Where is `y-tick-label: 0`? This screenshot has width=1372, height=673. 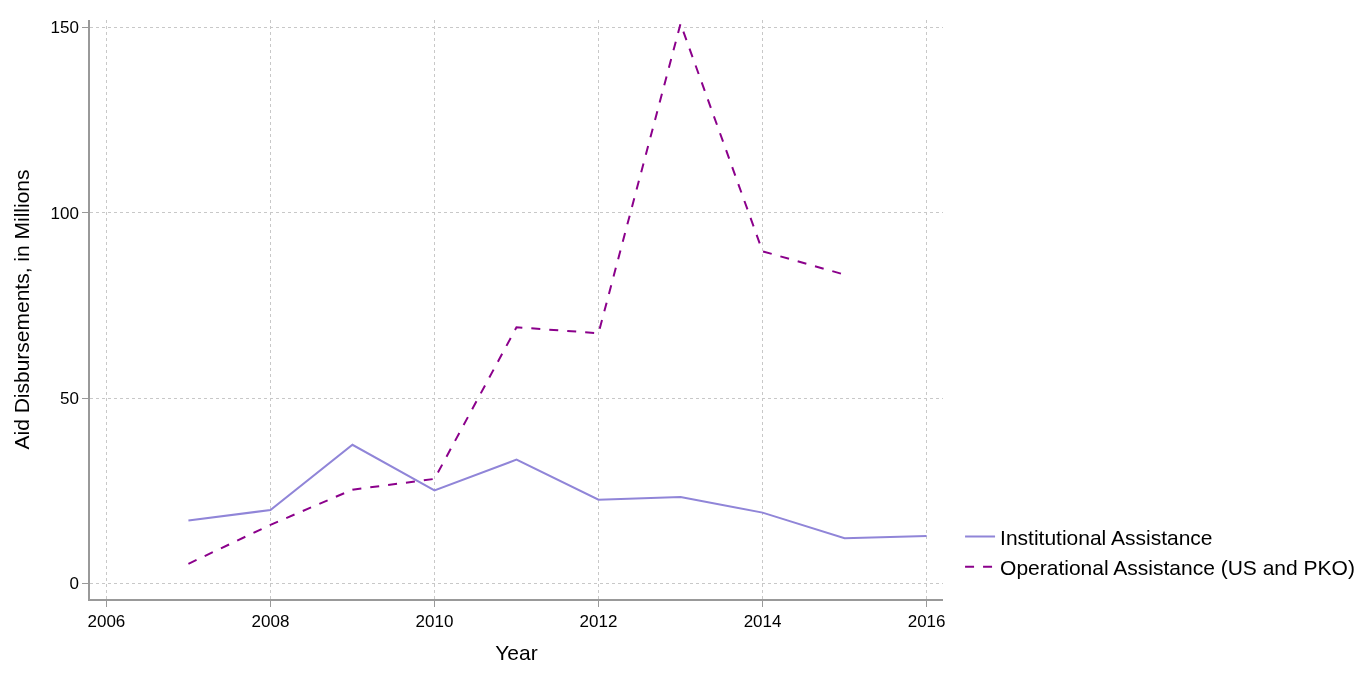
y-tick-label: 0 is located at coordinates (74, 584).